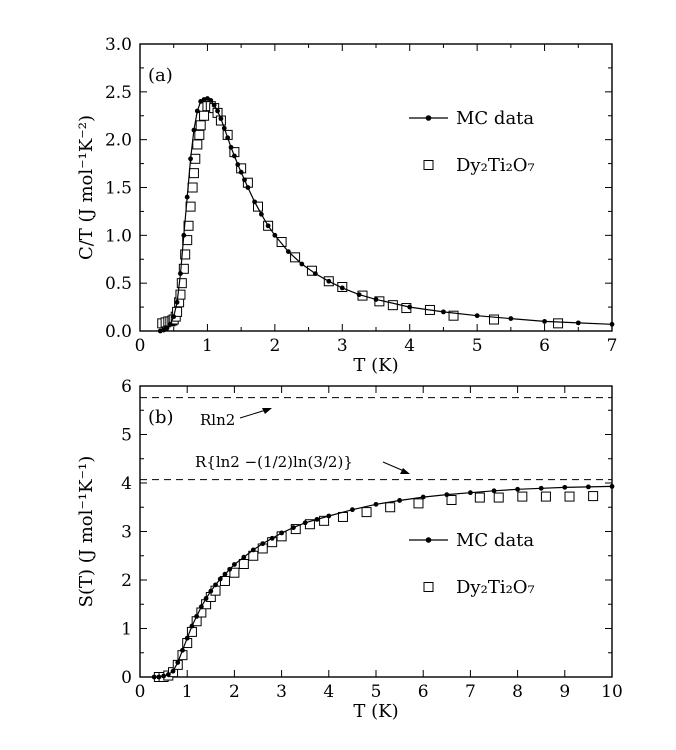  I want to click on y-tick-label: 2.5, so click(118, 93).